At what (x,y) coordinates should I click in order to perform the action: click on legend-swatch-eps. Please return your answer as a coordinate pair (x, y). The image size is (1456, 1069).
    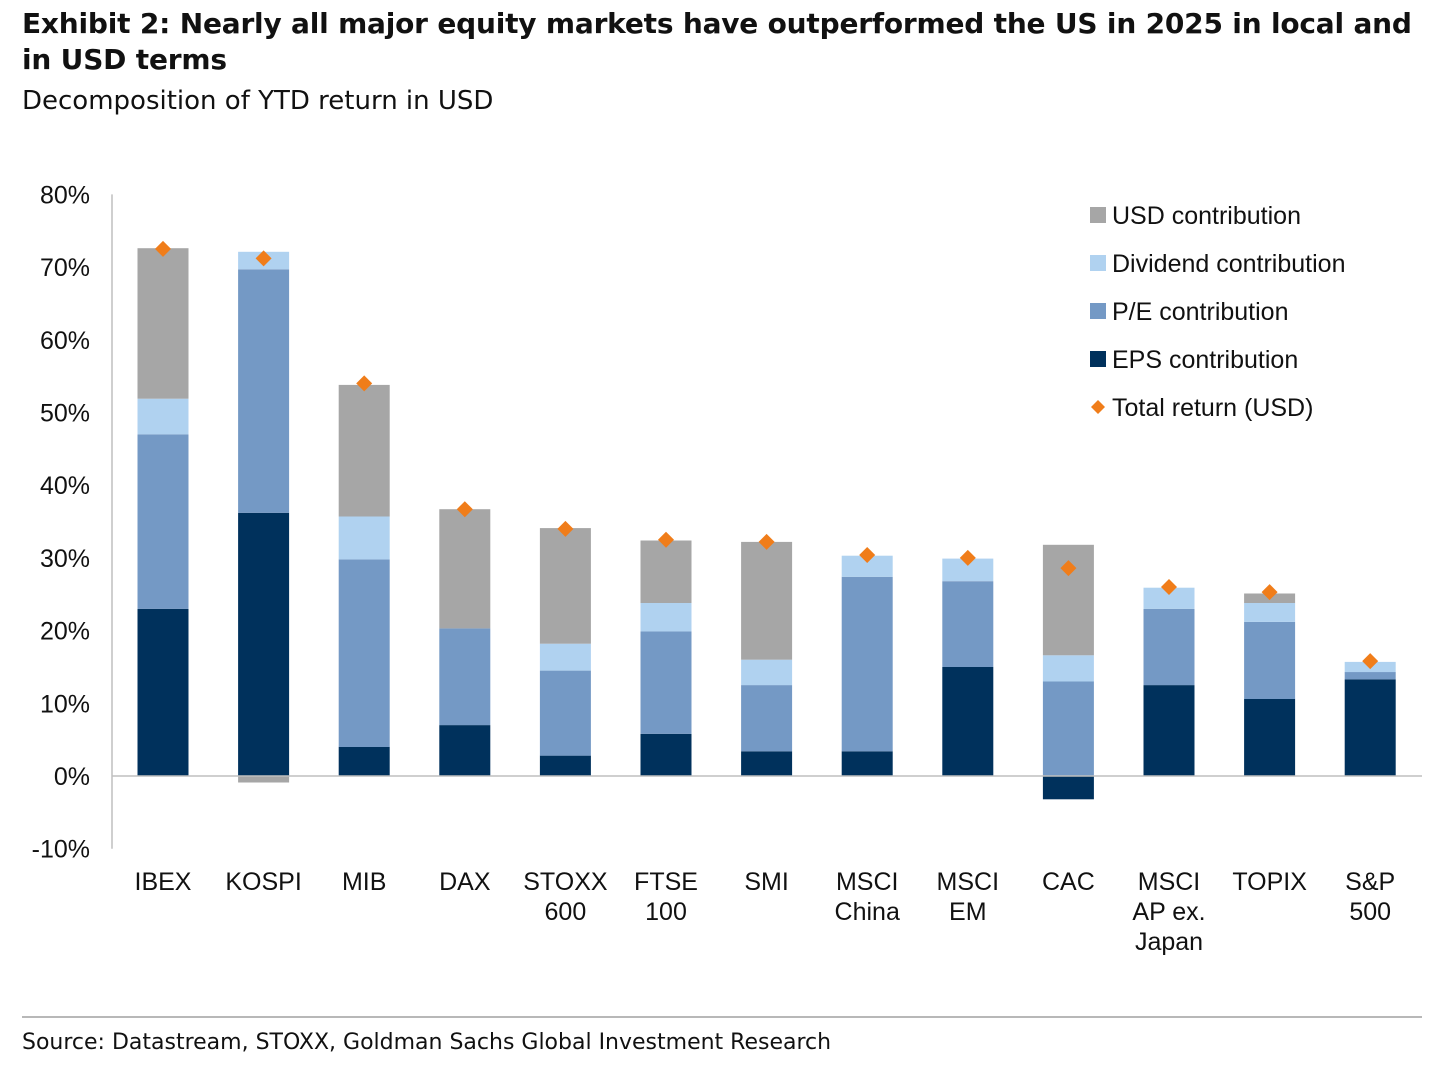
    Looking at the image, I should click on (1098, 359).